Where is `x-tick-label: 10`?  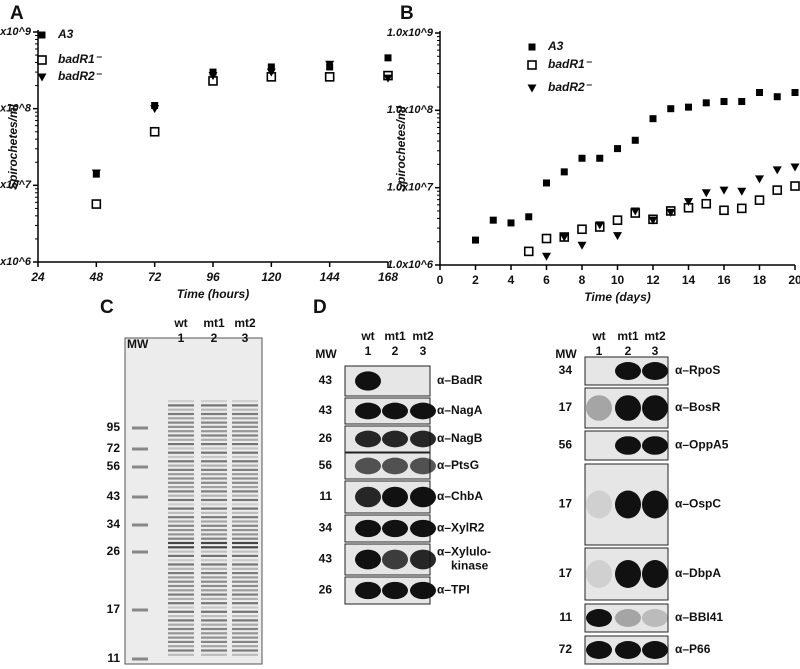
x-tick-label: 10 is located at coordinates (618, 280).